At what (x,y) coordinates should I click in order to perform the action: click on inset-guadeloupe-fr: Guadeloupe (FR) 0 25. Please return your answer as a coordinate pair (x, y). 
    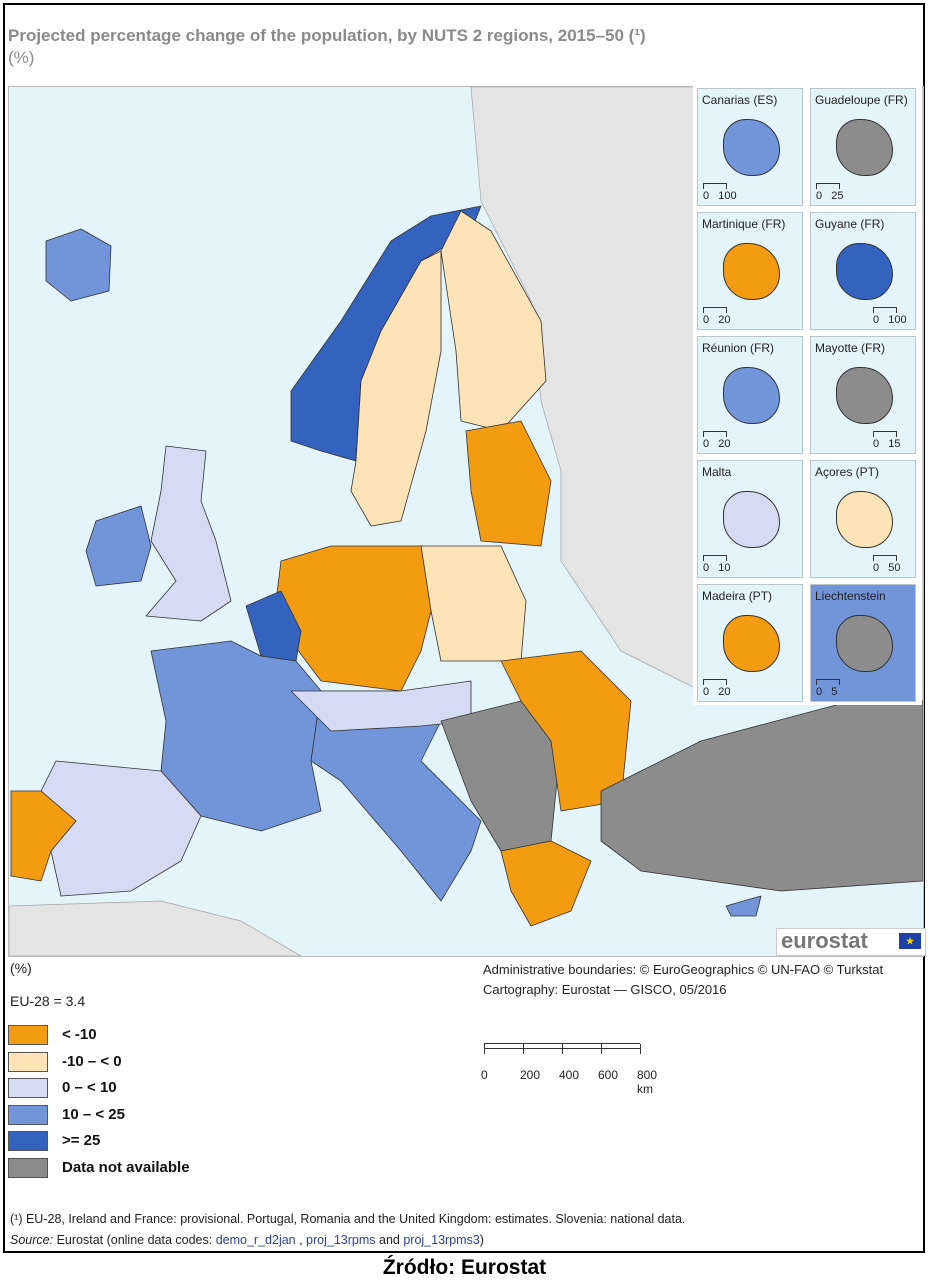
    Looking at the image, I should click on (863, 147).